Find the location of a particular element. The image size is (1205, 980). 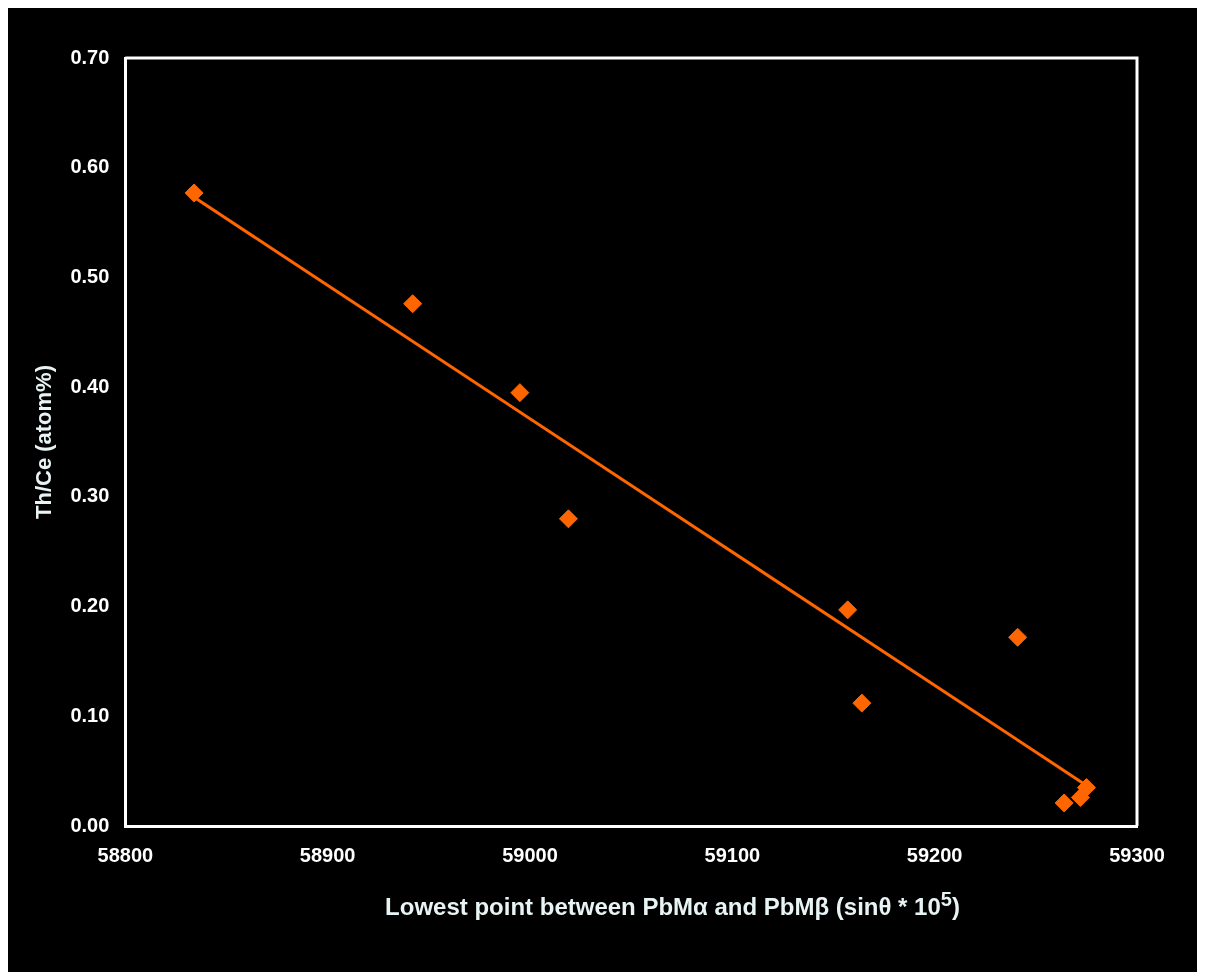

y-tick-label: 0.00 is located at coordinates (90, 824).